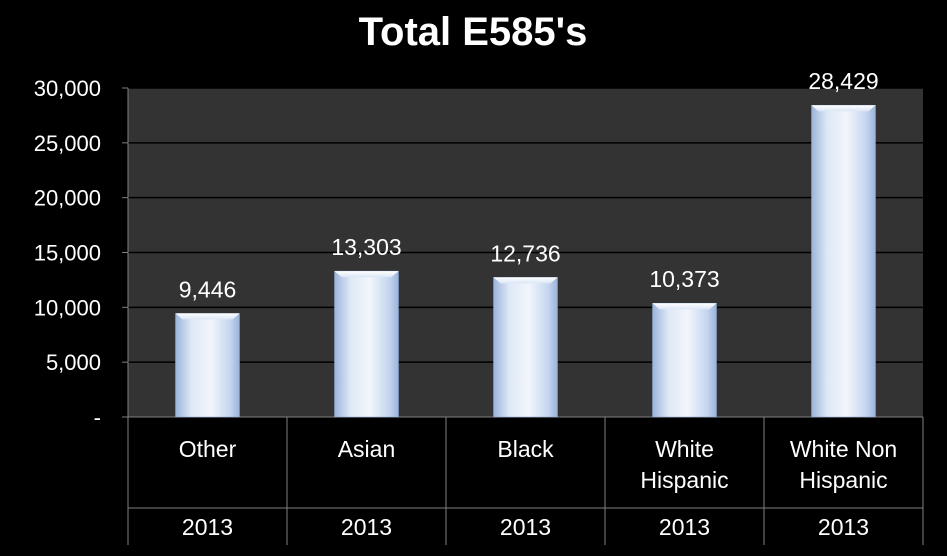 The width and height of the screenshot is (947, 556). Describe the element at coordinates (473, 32) in the screenshot. I see `chart-title: Total E585's` at that location.